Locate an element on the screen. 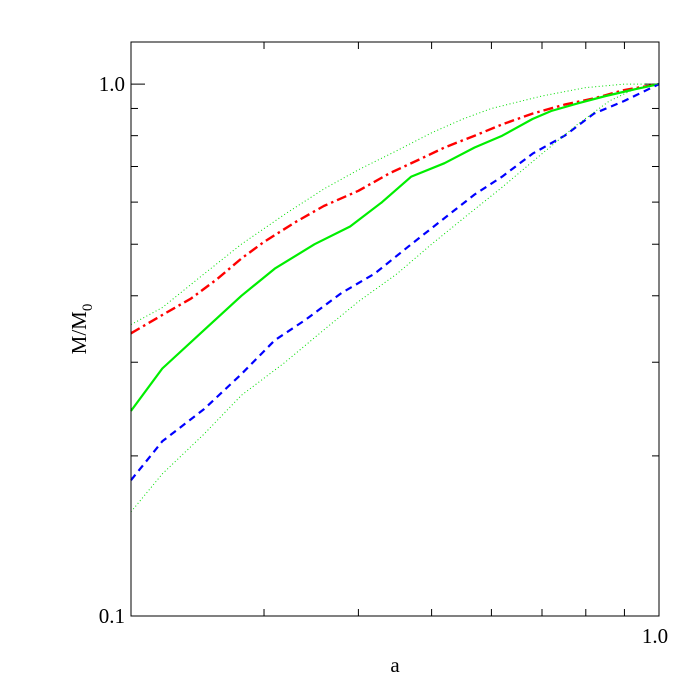  x-axis-label: a is located at coordinates (395, 665).